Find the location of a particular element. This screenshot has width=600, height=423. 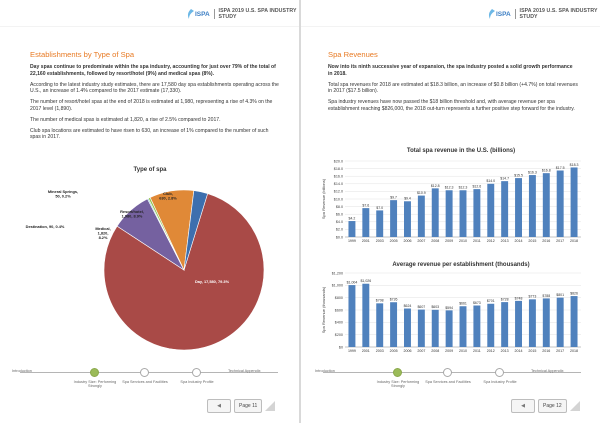

logo-text: ISPA is located at coordinates (202, 14).